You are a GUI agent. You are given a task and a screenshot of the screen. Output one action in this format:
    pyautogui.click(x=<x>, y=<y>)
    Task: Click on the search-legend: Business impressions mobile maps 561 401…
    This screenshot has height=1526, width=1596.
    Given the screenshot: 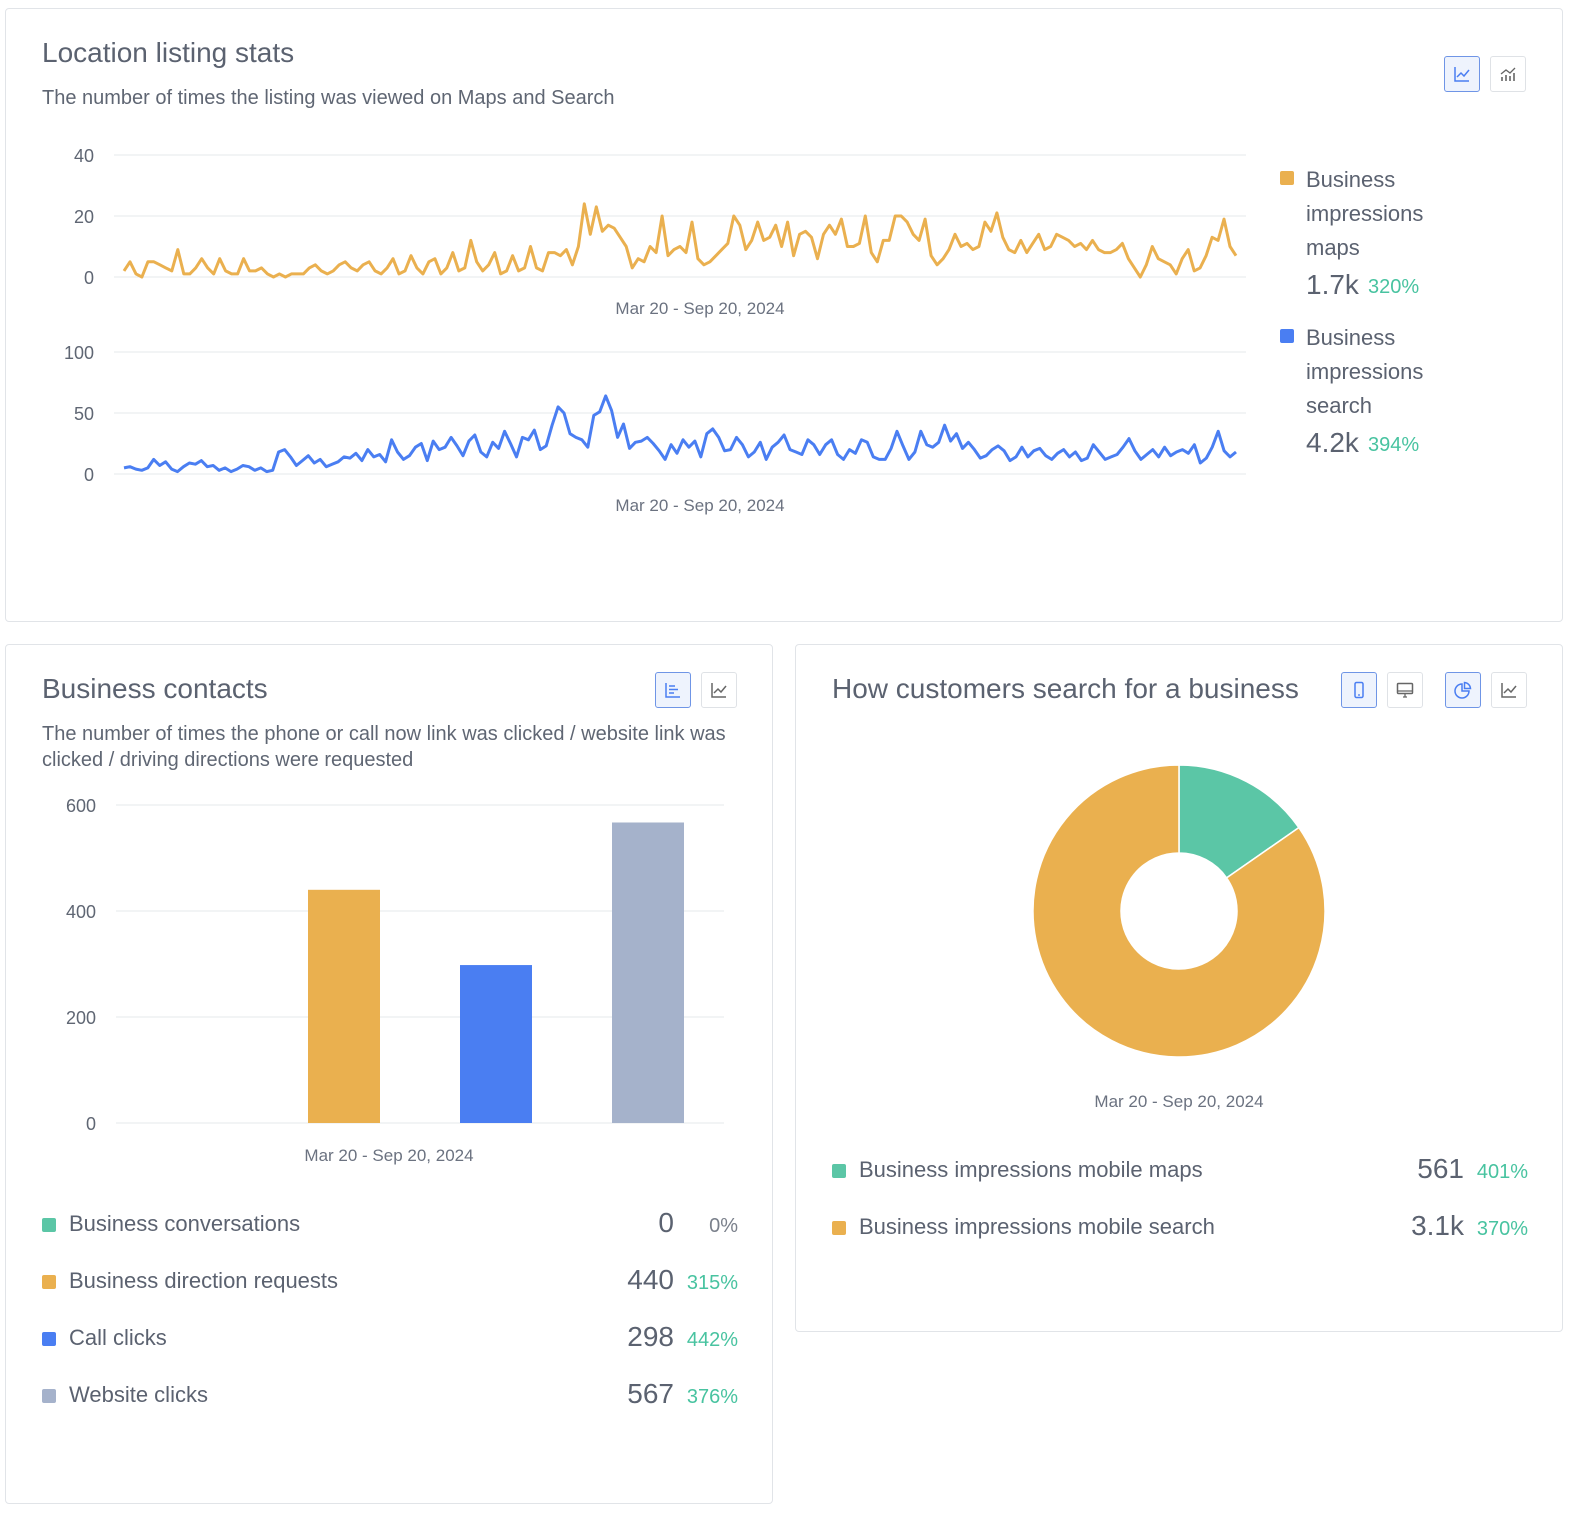 What is the action you would take?
    pyautogui.click(x=1180, y=1213)
    